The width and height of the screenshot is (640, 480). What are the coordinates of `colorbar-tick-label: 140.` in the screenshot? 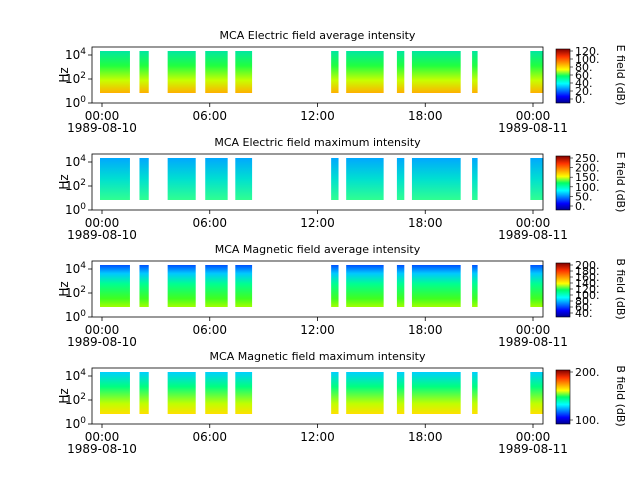 It's located at (587, 283).